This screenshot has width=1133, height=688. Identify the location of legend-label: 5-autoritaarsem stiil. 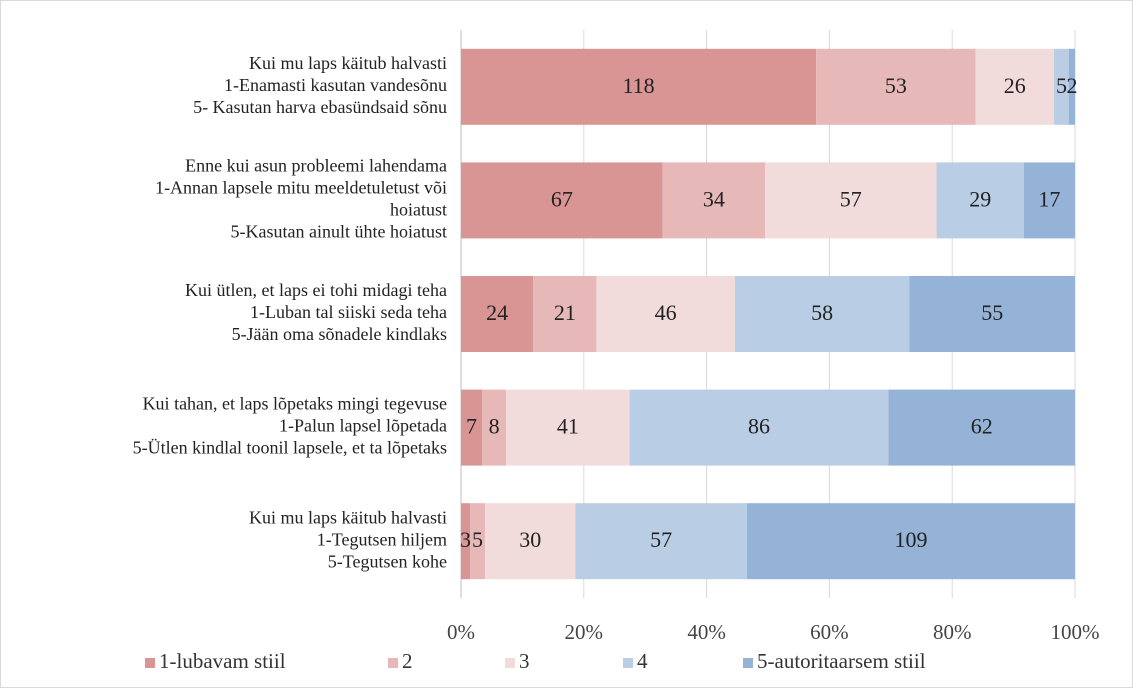
(841, 661).